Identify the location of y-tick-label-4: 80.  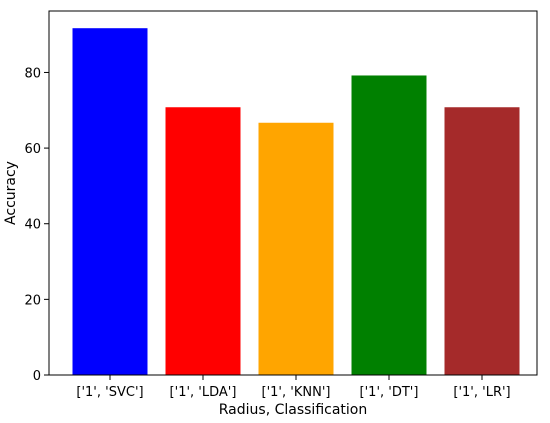
(32, 73).